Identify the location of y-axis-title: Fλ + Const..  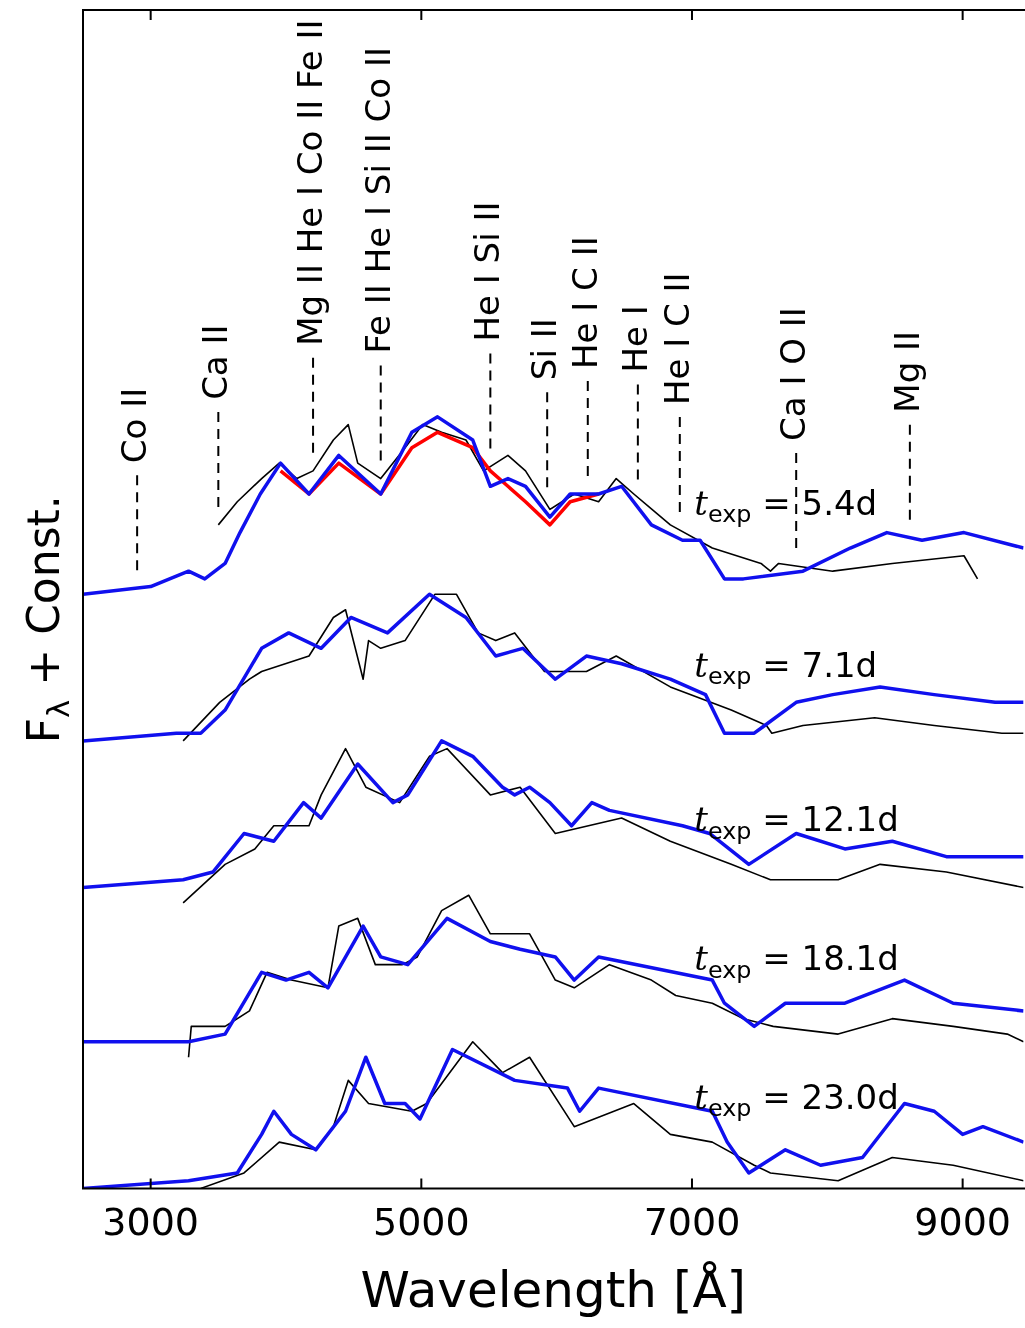
(47, 619).